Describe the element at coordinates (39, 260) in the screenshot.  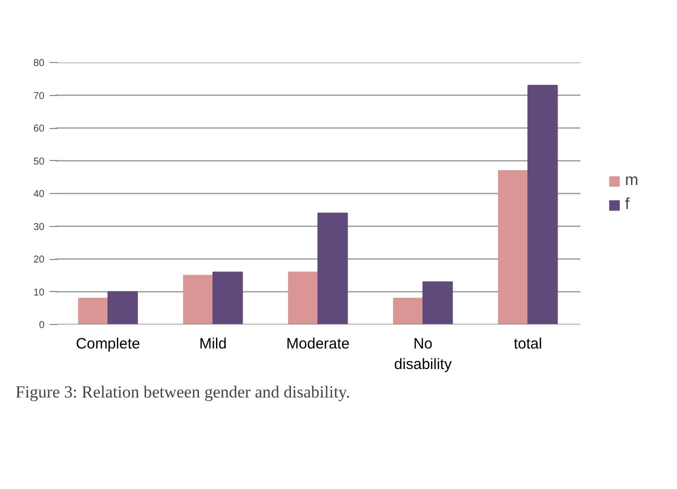
I see `y-tick-label: 20` at that location.